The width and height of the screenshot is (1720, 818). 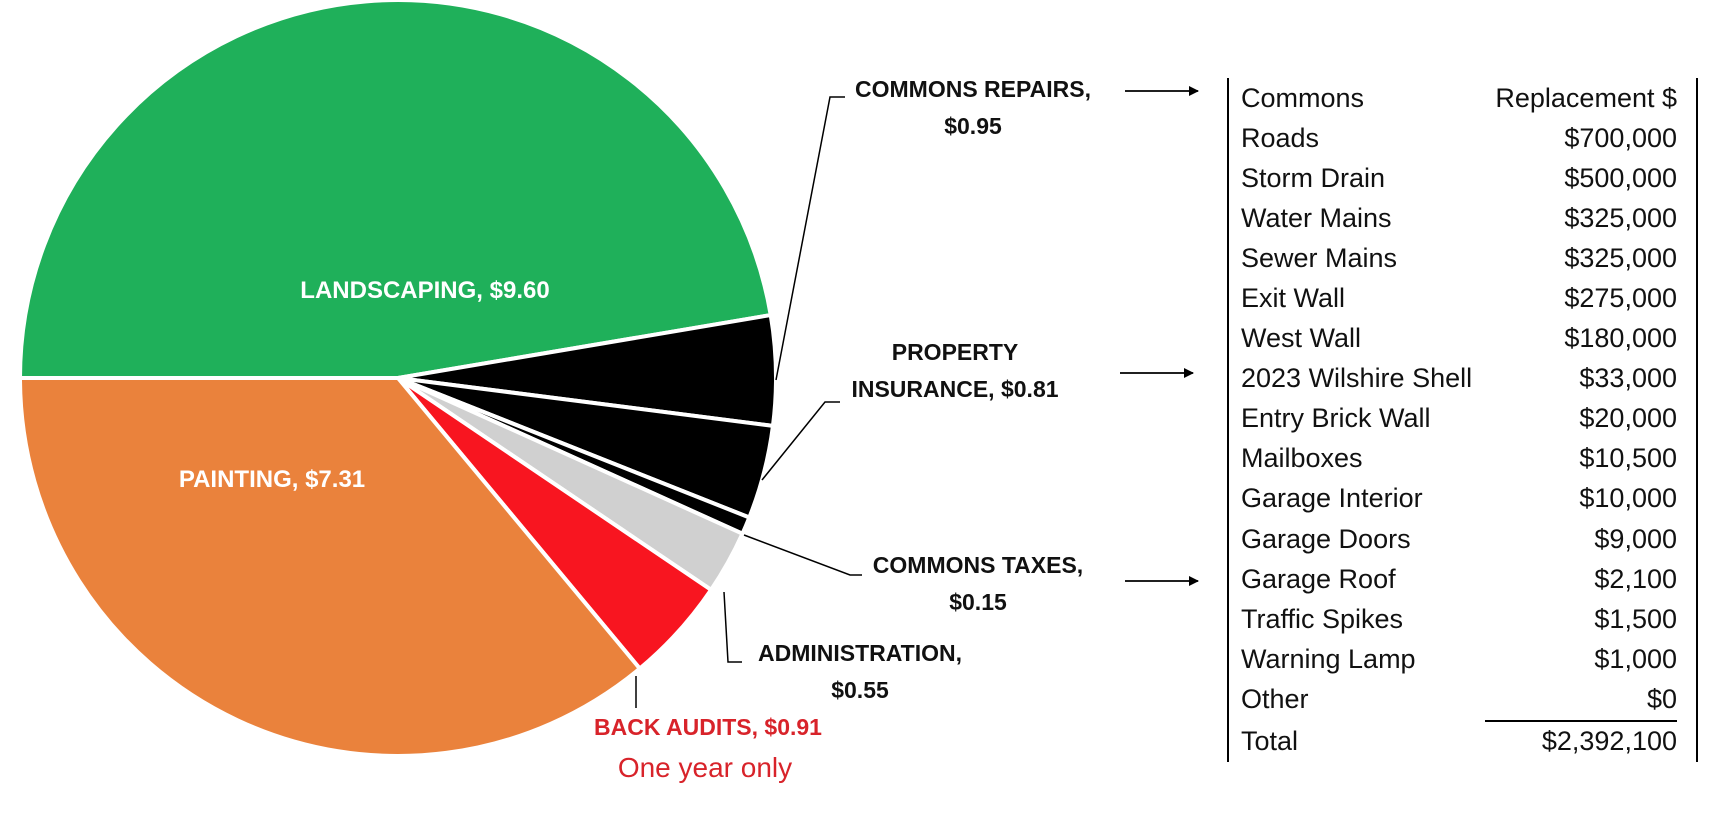 What do you see at coordinates (1586, 97) in the screenshot?
I see `header-replacement: Replacement $` at bounding box center [1586, 97].